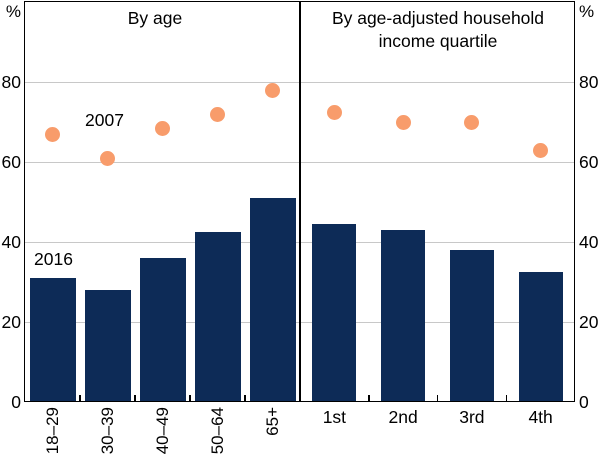 This screenshot has width=600, height=467. What do you see at coordinates (11, 82) in the screenshot?
I see `y-tick-label-left: 80` at bounding box center [11, 82].